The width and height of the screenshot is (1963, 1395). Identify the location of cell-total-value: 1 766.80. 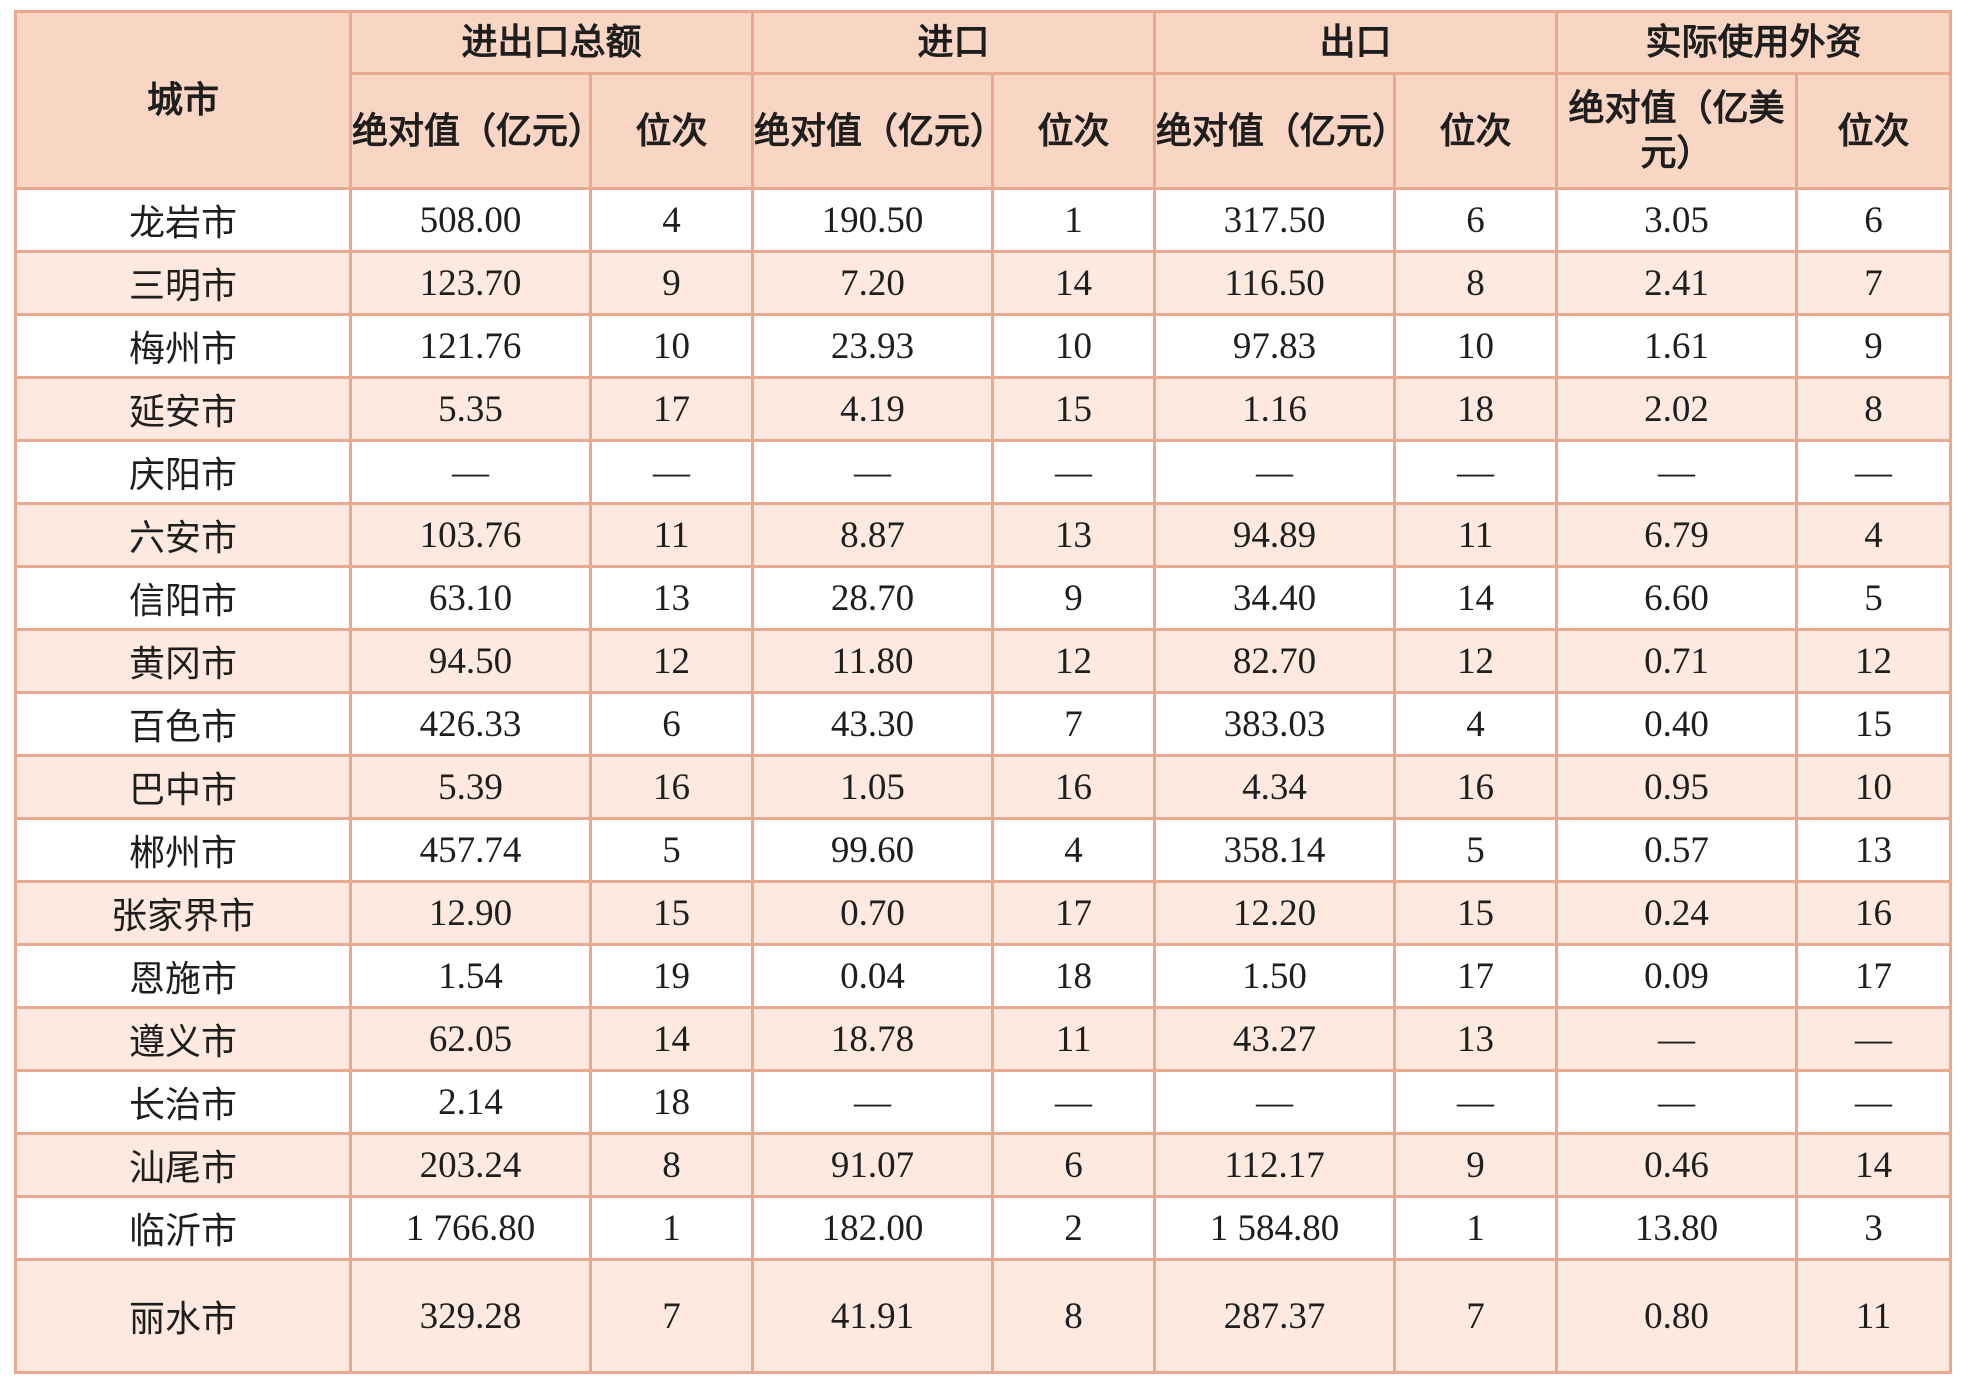
(470, 1228).